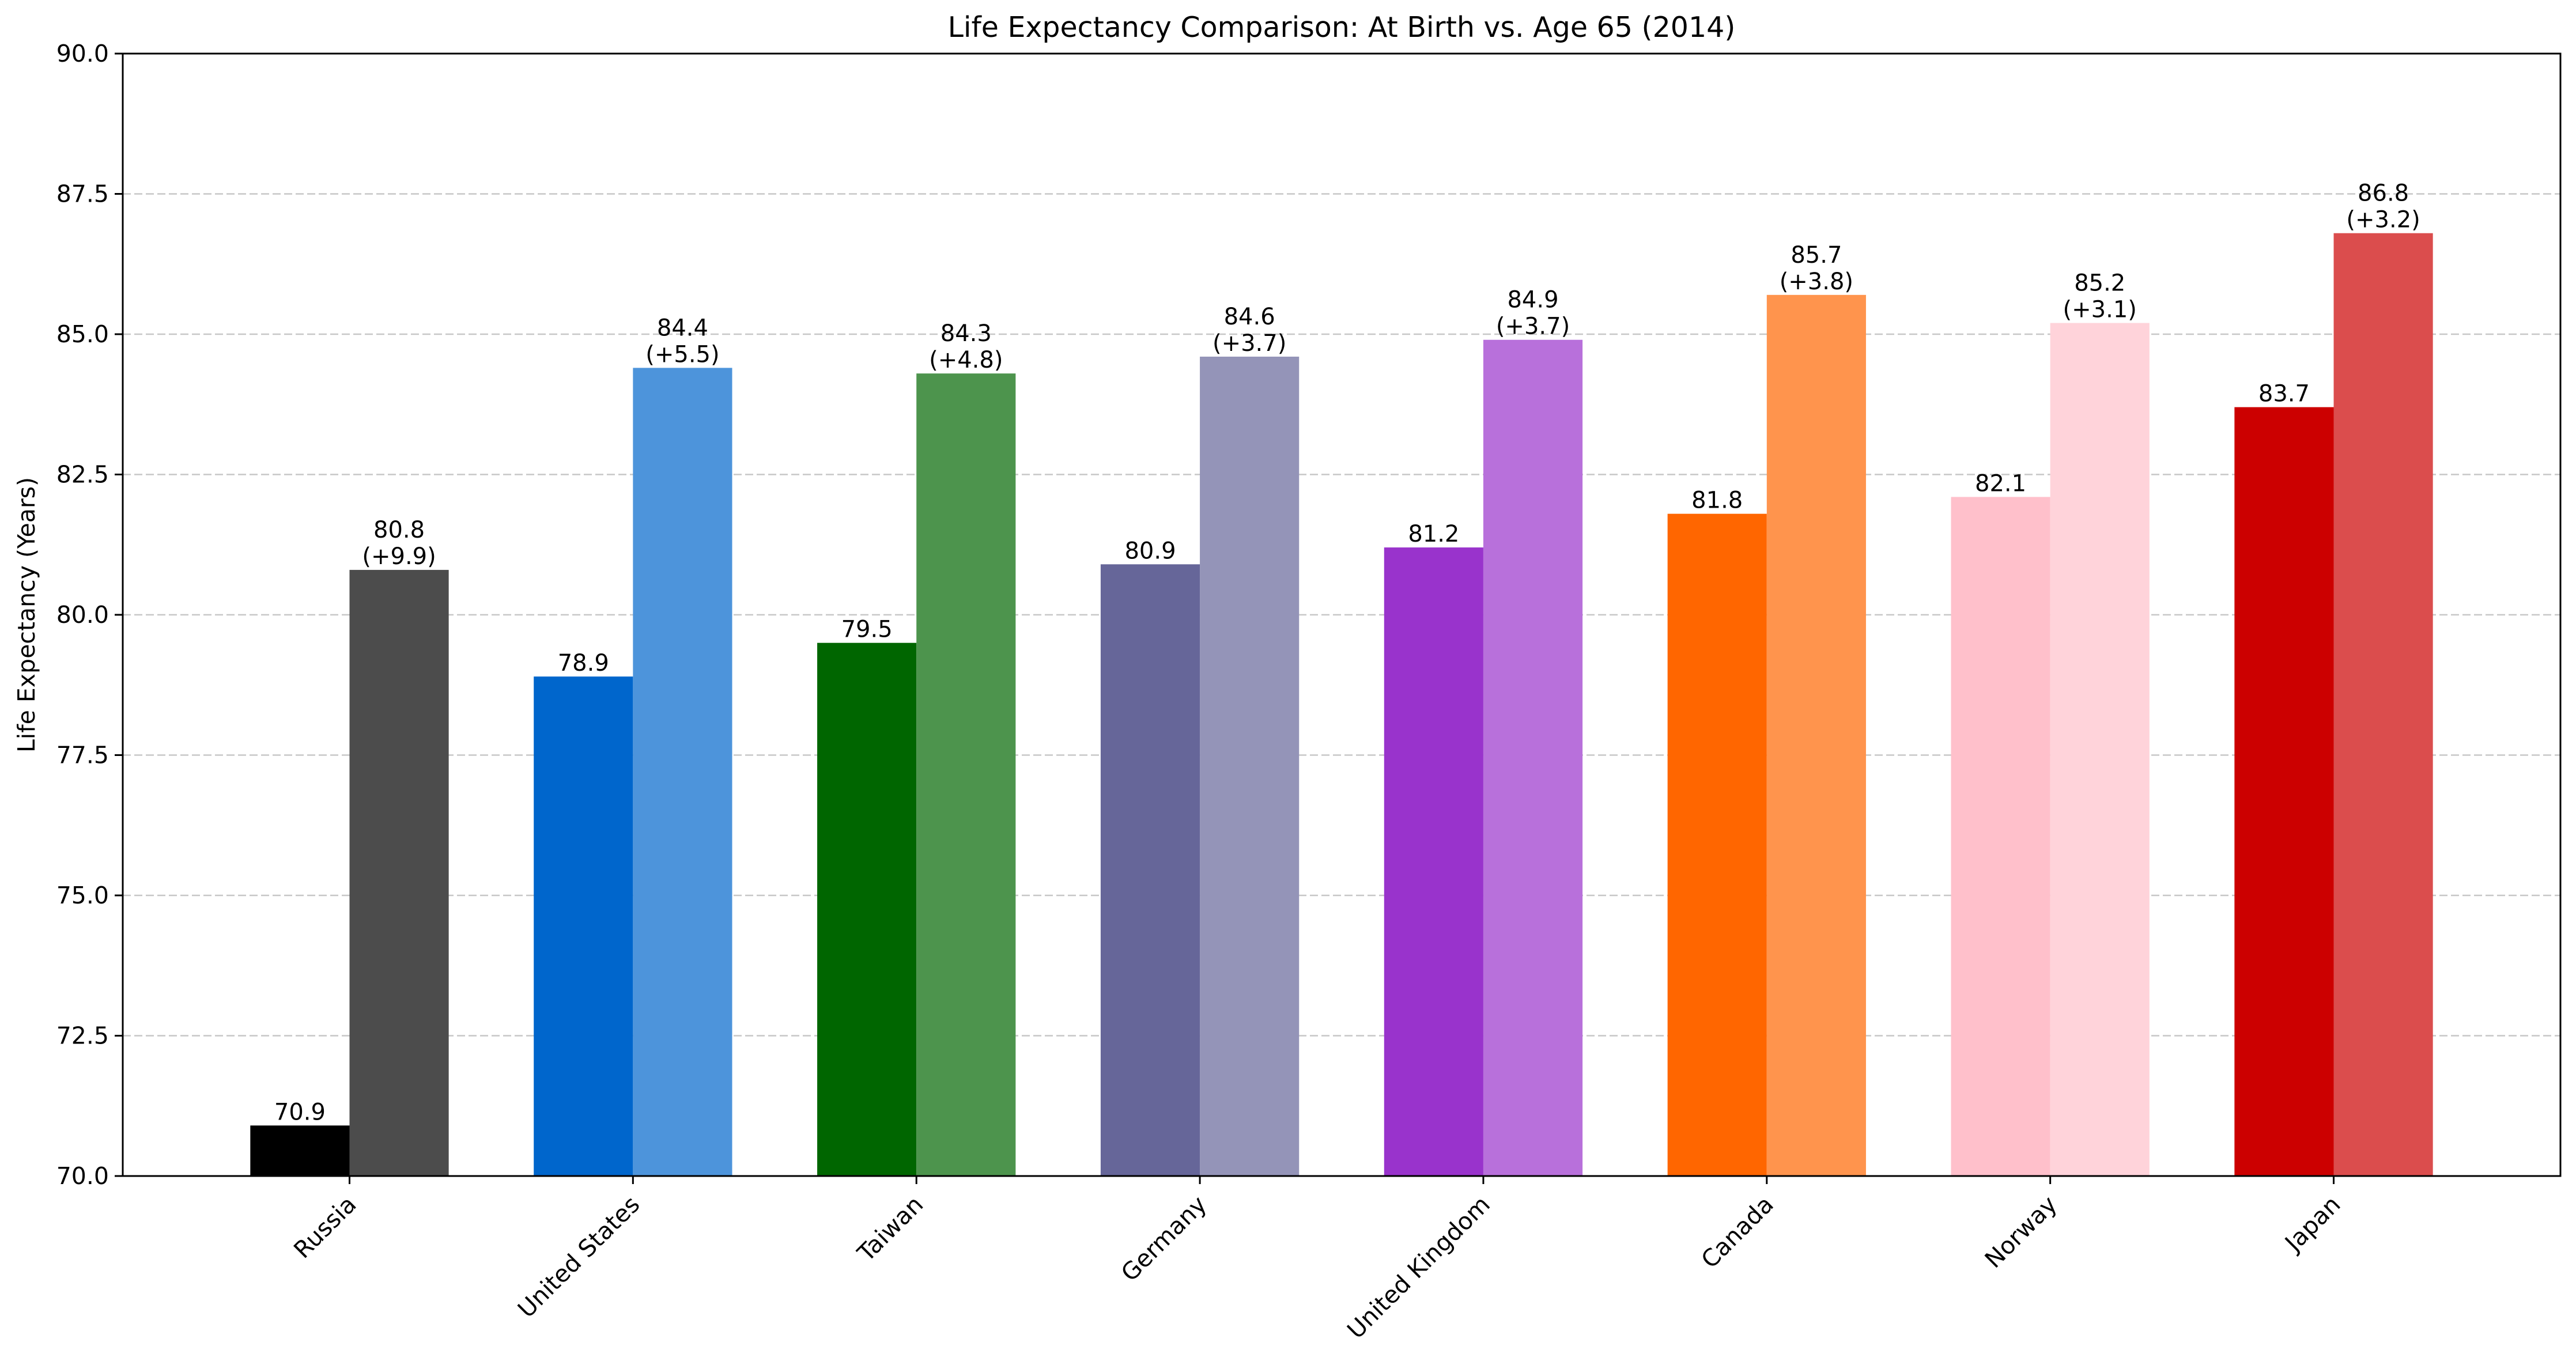  I want to click on bar-value-label: 78.9, so click(583, 663).